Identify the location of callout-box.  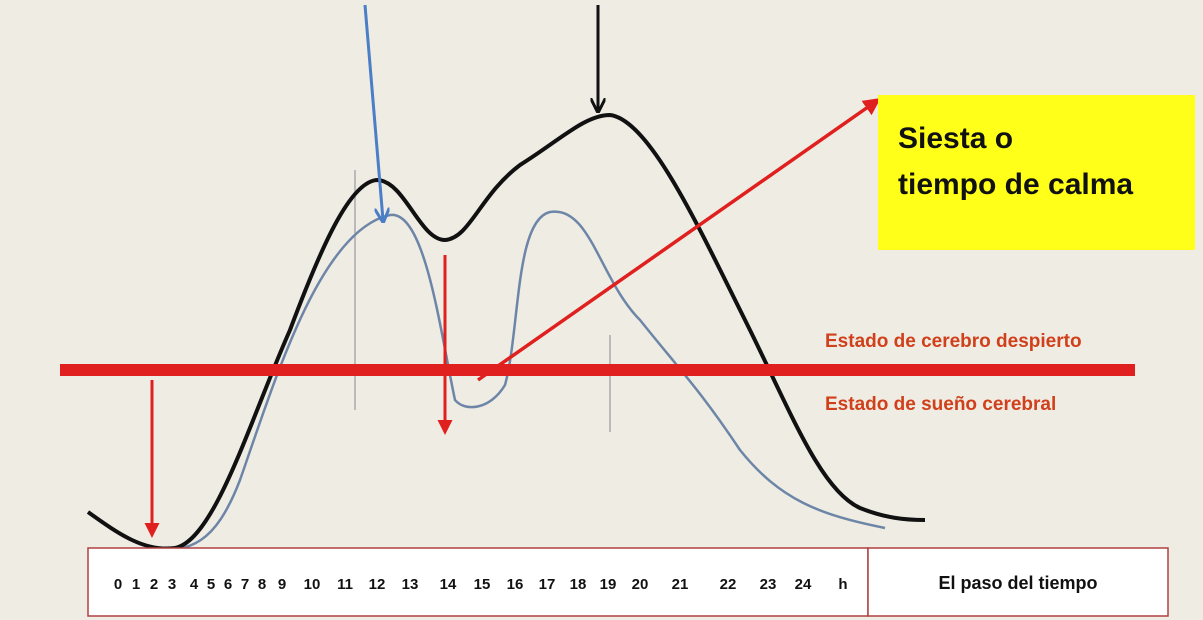
(1036, 172).